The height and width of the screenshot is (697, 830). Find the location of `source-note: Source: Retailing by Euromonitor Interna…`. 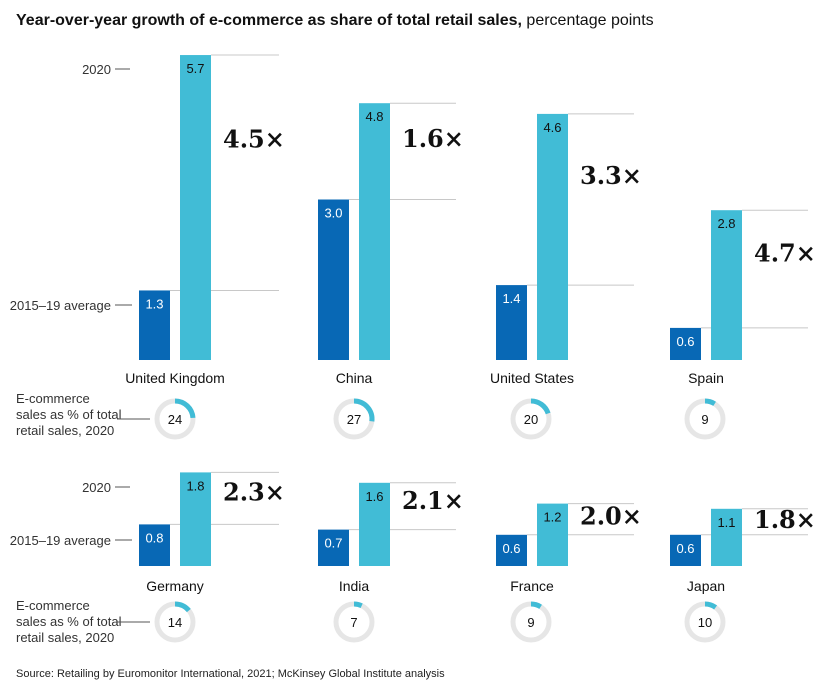

source-note: Source: Retailing by Euromonitor Interna… is located at coordinates (230, 674).